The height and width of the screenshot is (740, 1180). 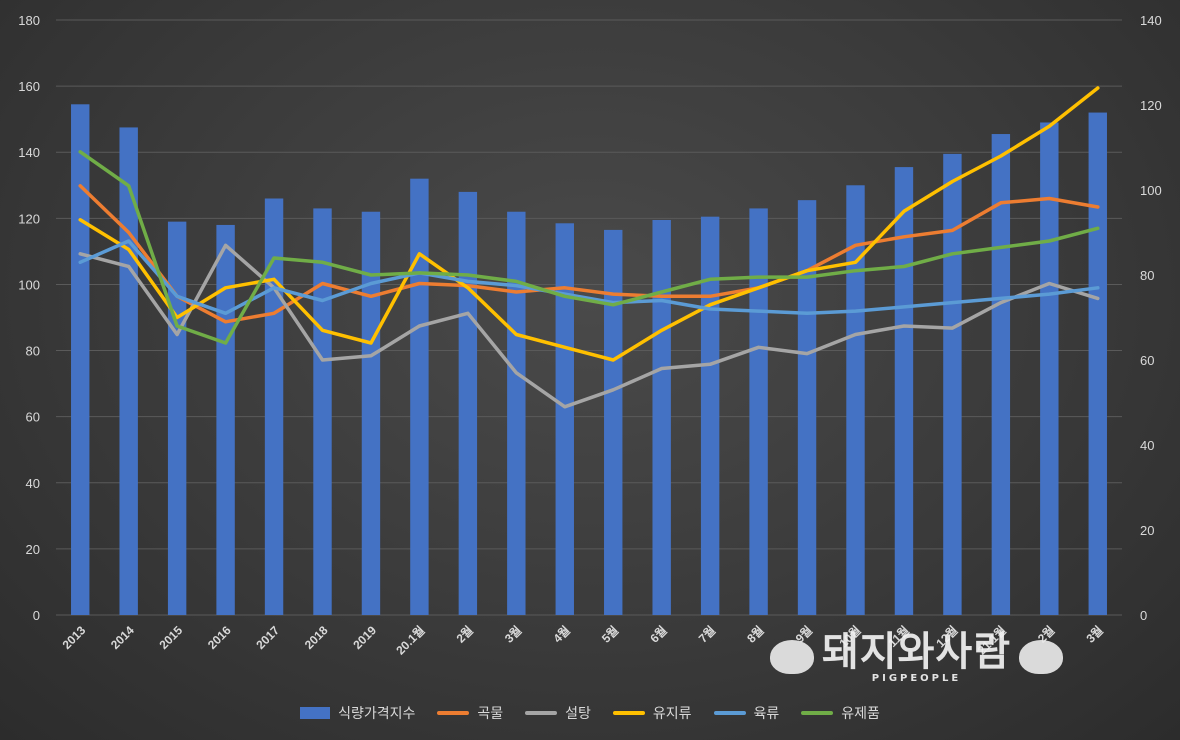 What do you see at coordinates (766, 714) in the screenshot?
I see `legend-label: 육류` at bounding box center [766, 714].